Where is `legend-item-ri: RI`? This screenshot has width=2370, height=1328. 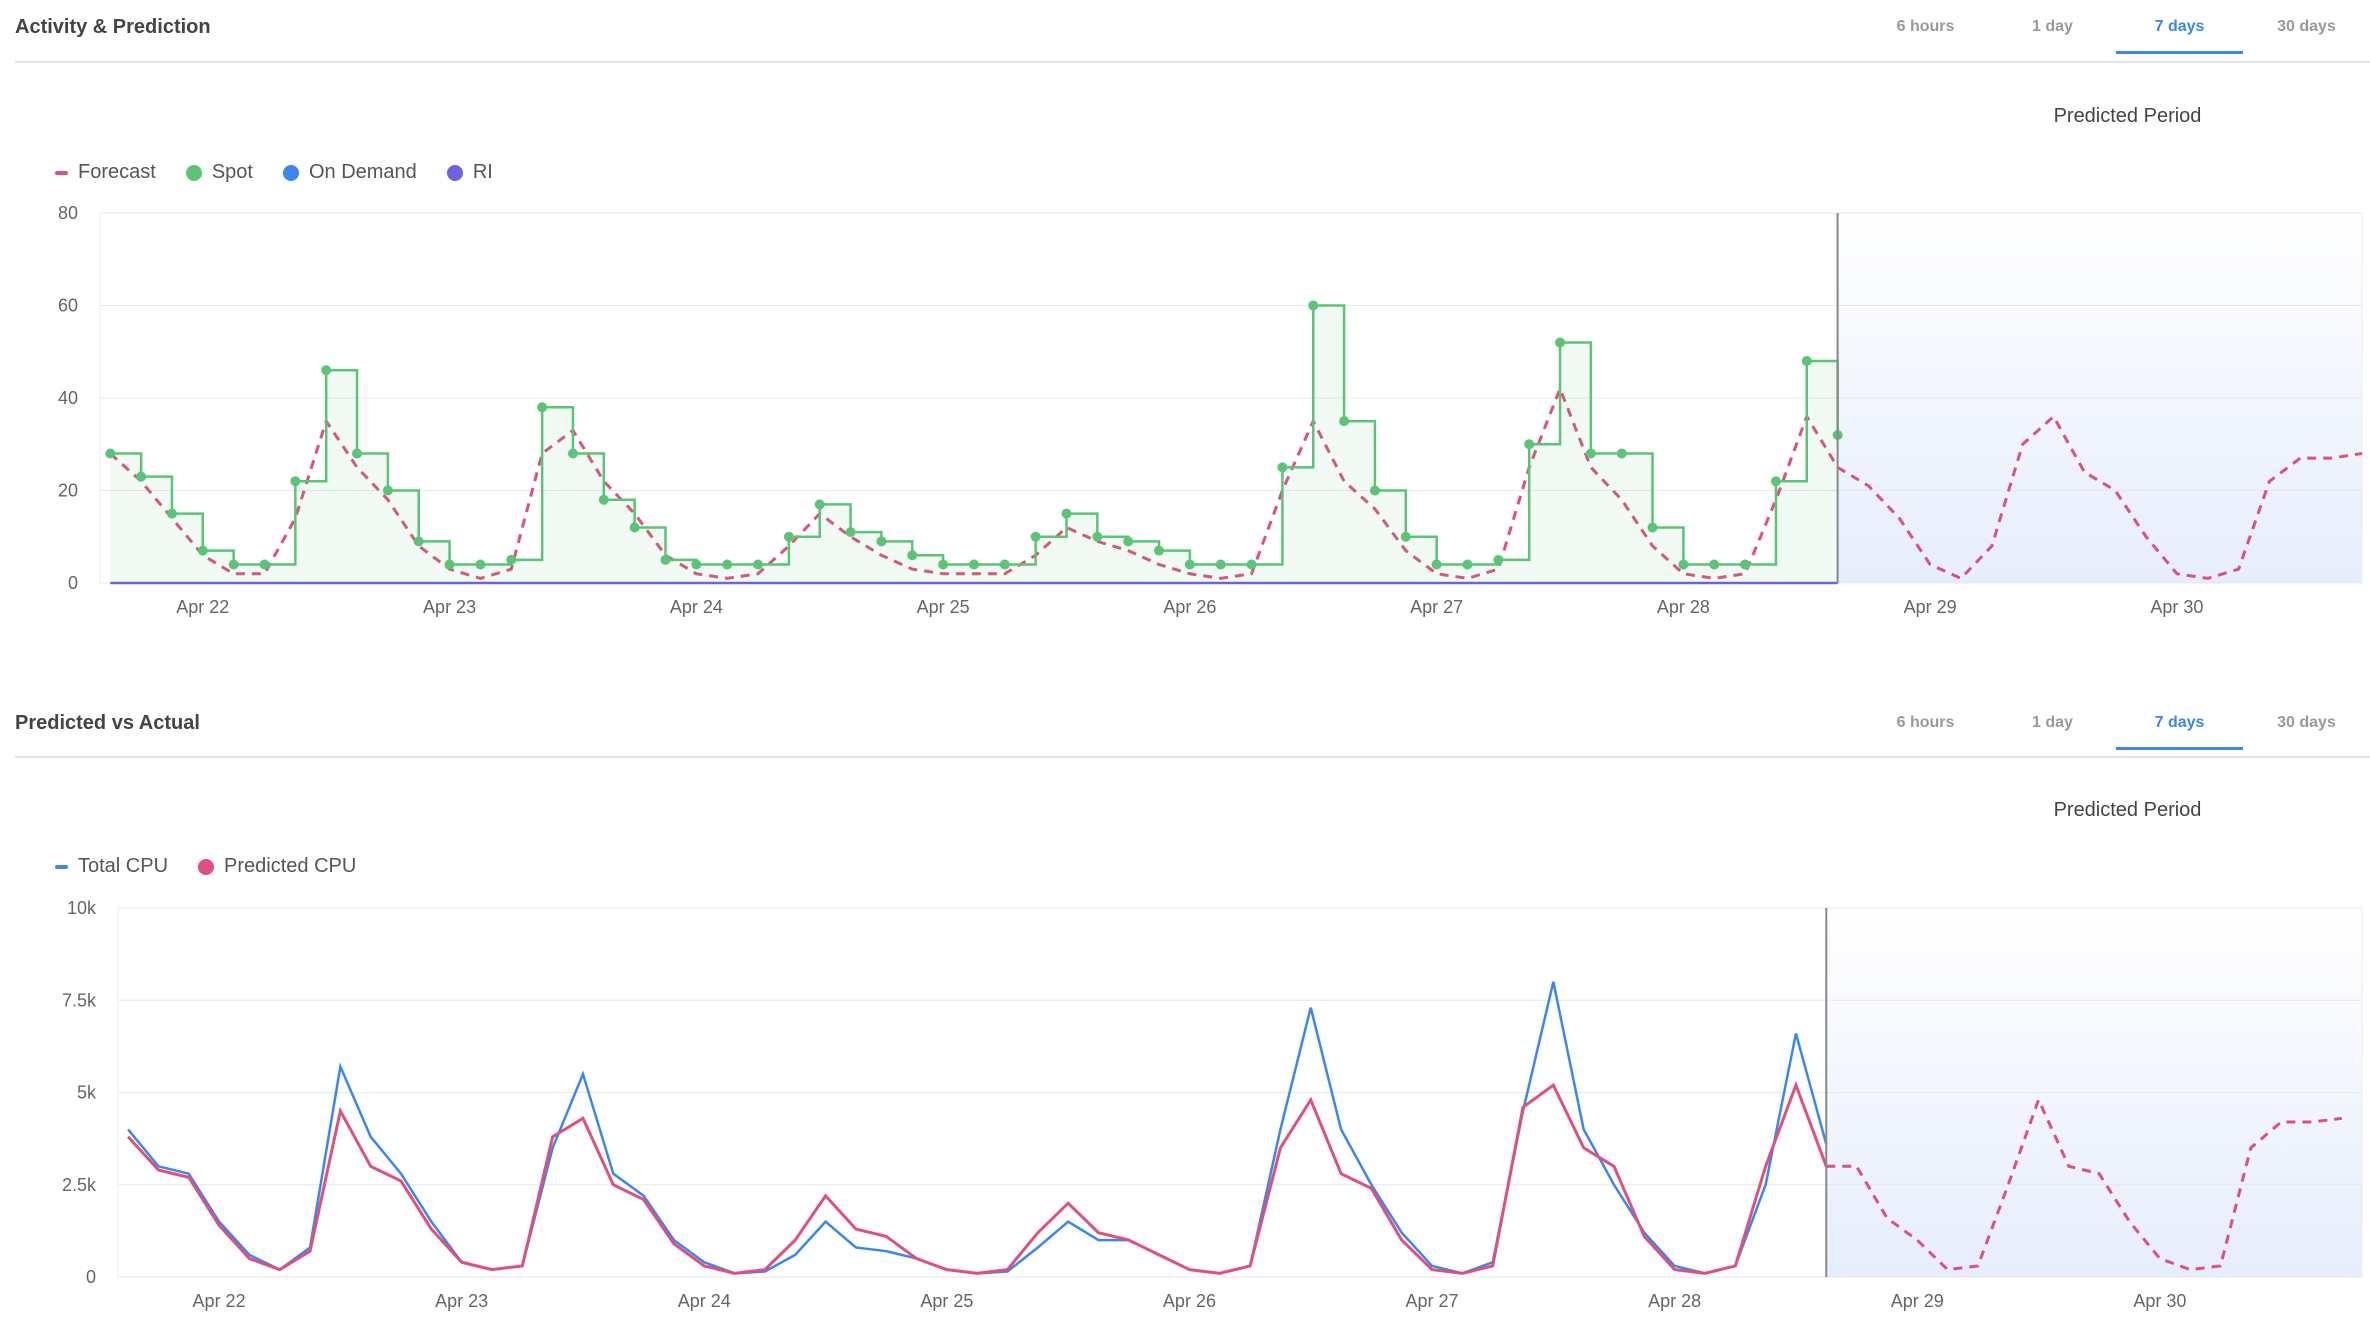 legend-item-ri: RI is located at coordinates (469, 172).